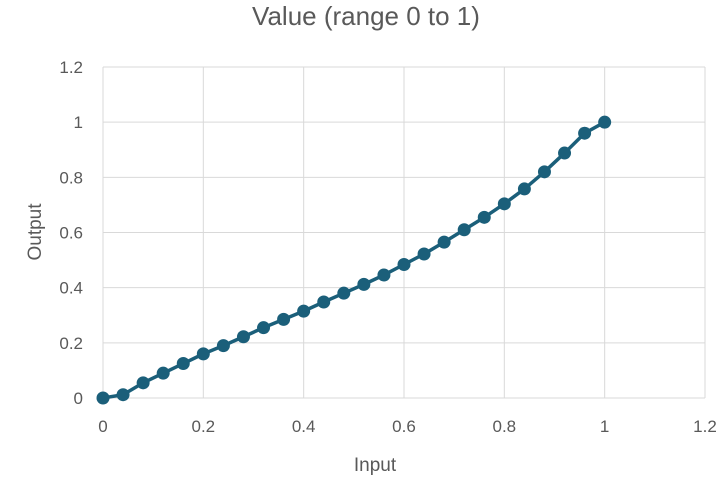 The image size is (723, 480). I want to click on y-axis-ticks: 0 0.2 0.4 0.6 0.8 1 1.2, so click(71, 233).